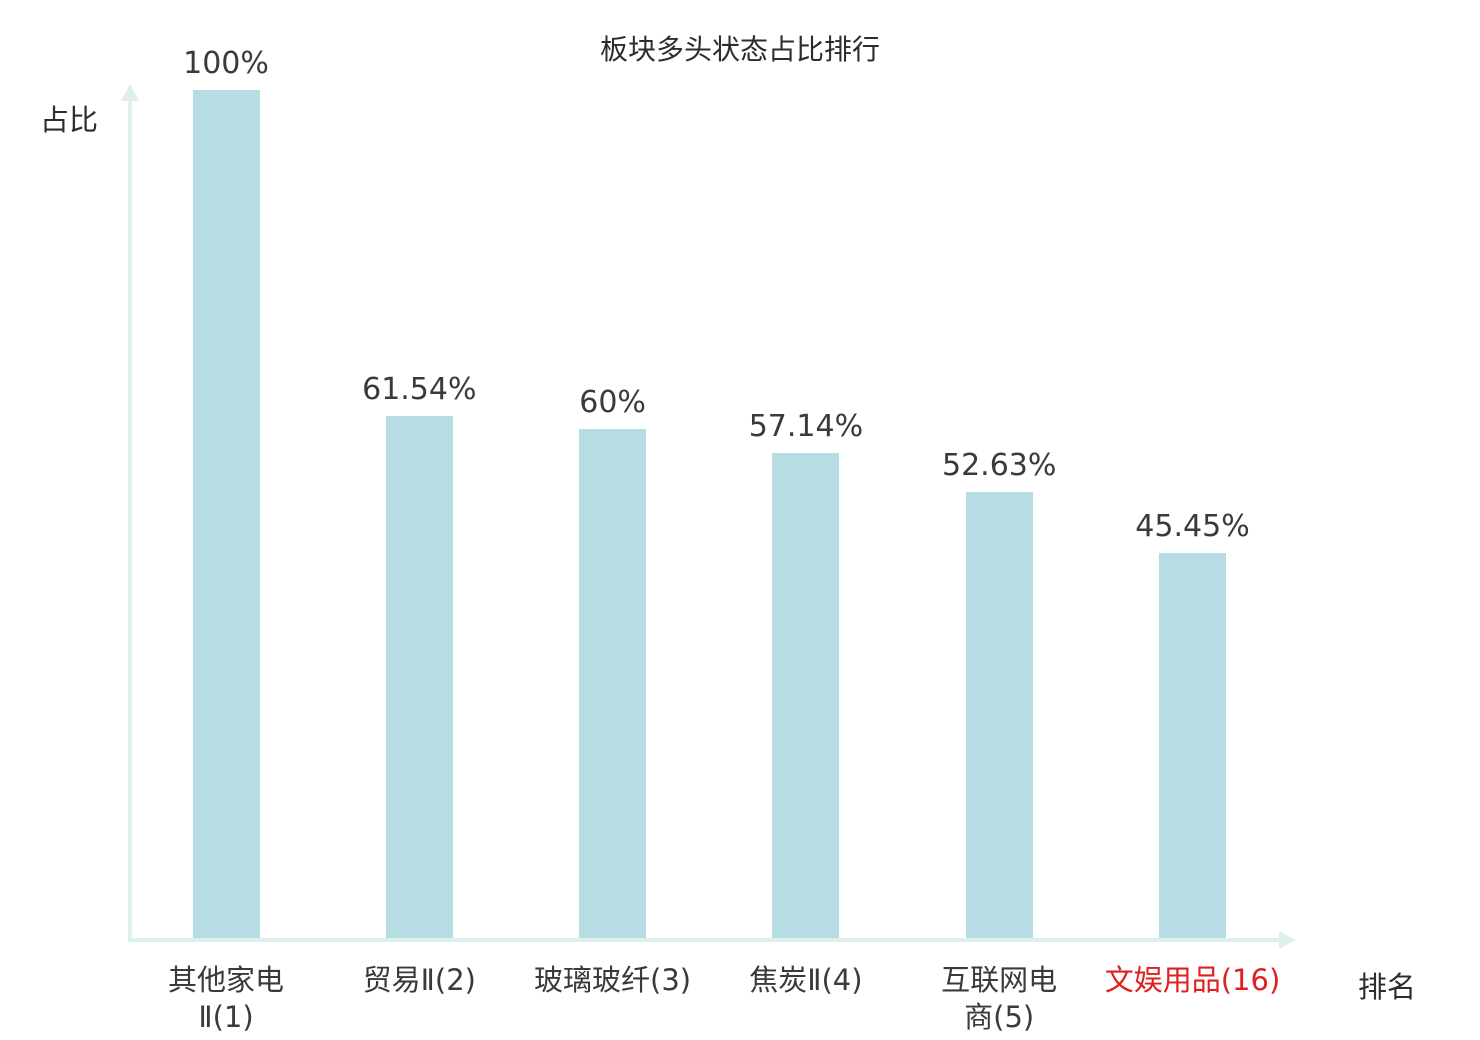  I want to click on category-label: 贸易Ⅱ(2), so click(419, 980).